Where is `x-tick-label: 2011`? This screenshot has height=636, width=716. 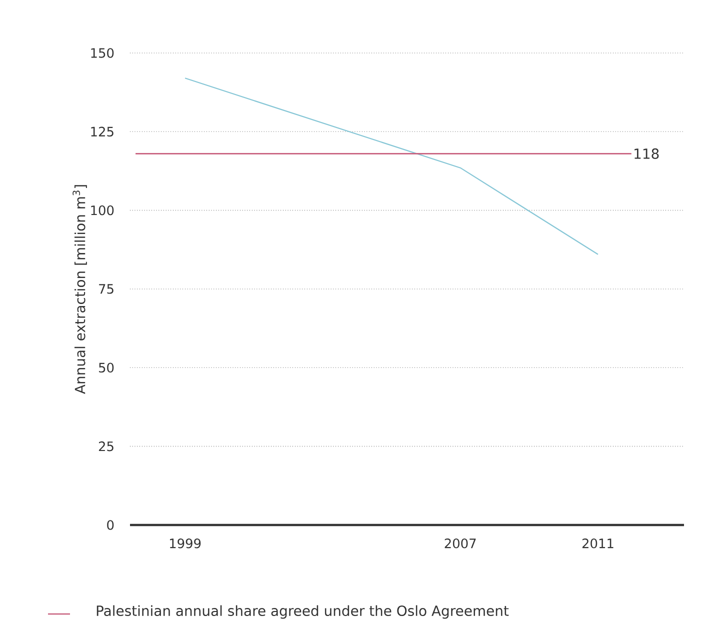
x-tick-label: 2011 is located at coordinates (598, 543).